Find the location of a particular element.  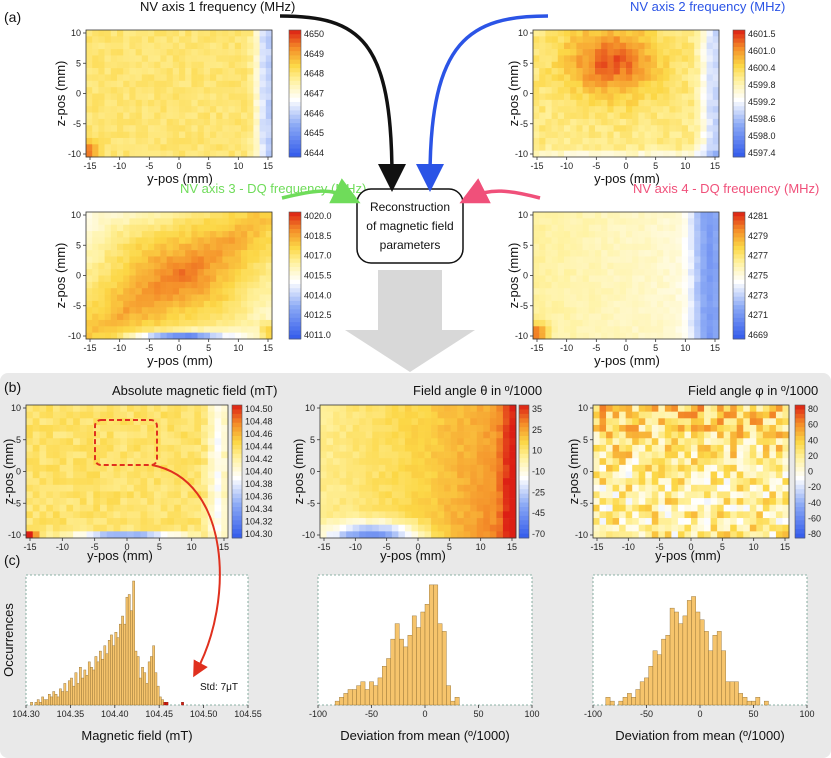

phi-colorbar-segment is located at coordinates (800, 447).